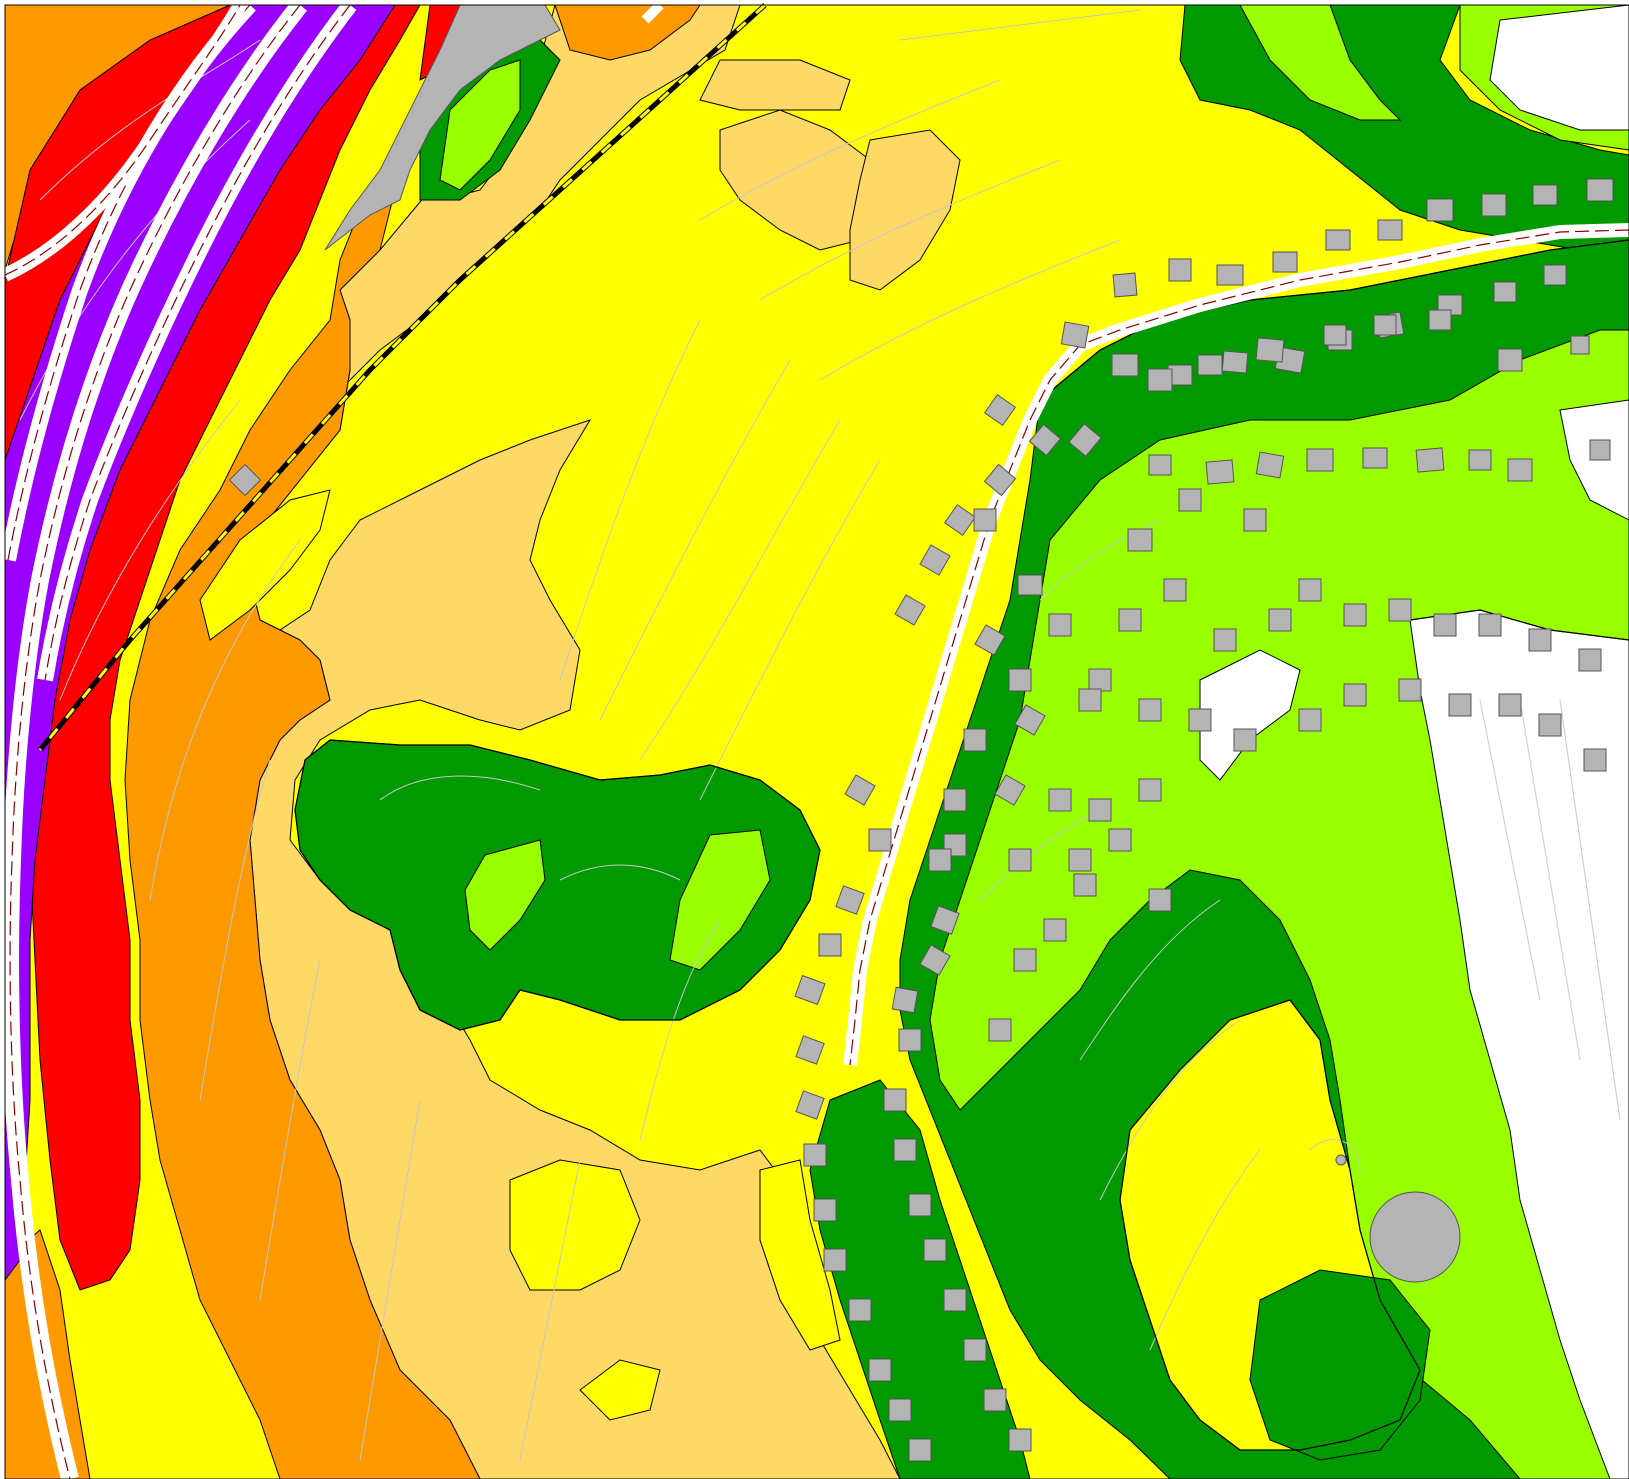 The image size is (1629, 1479). I want to click on storage-tank, so click(1415, 1237).